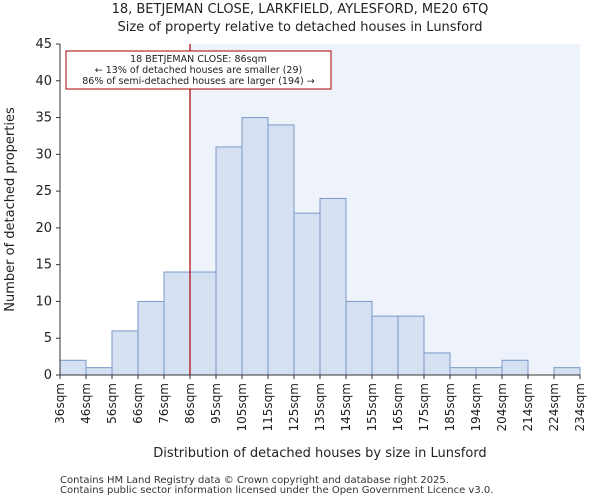 This screenshot has width=600, height=500. I want to click on x-tick-label: 46sqm, so click(86, 403).